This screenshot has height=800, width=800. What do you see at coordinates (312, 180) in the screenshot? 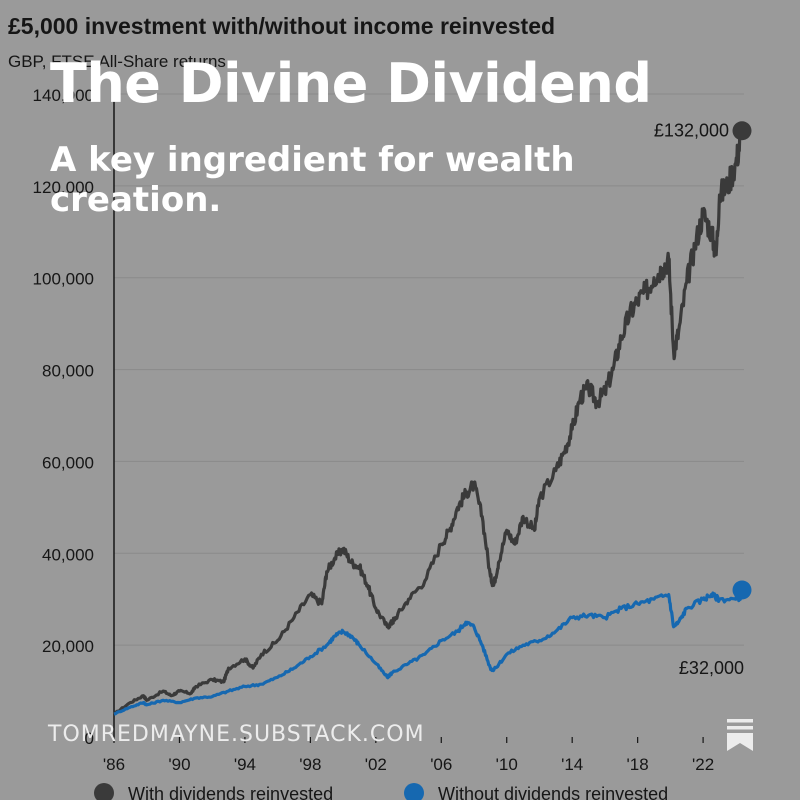
I see `overlay-subtitle: A key ingredient for wealth creation.` at bounding box center [312, 180].